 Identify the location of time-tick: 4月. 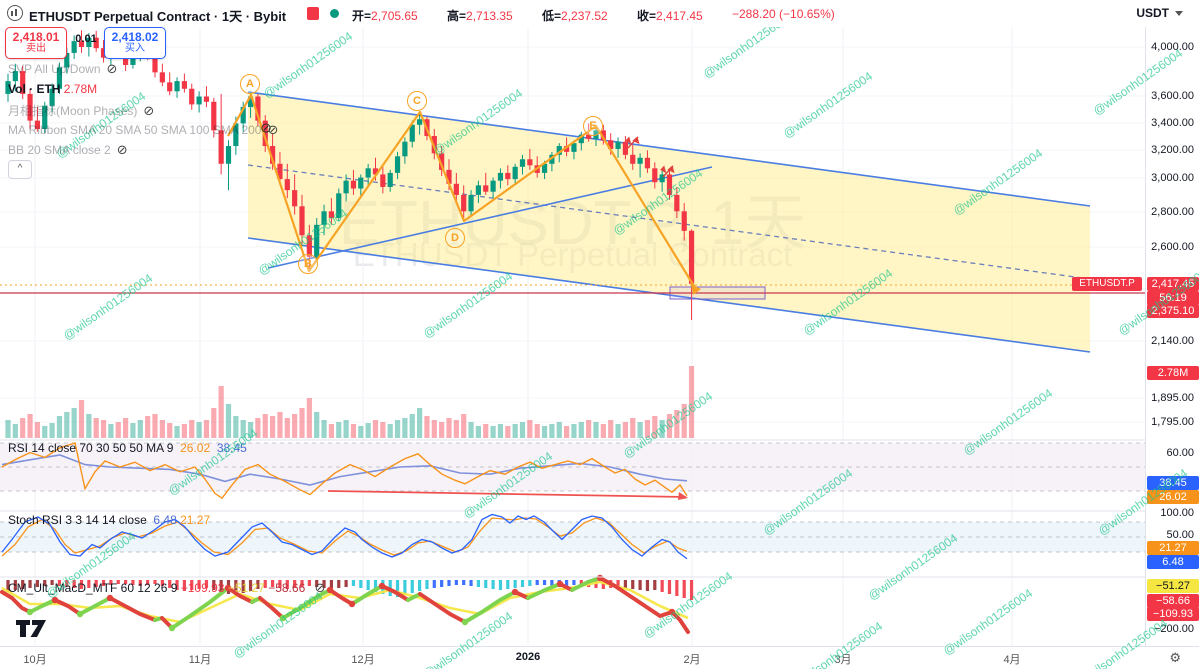
(1012, 660).